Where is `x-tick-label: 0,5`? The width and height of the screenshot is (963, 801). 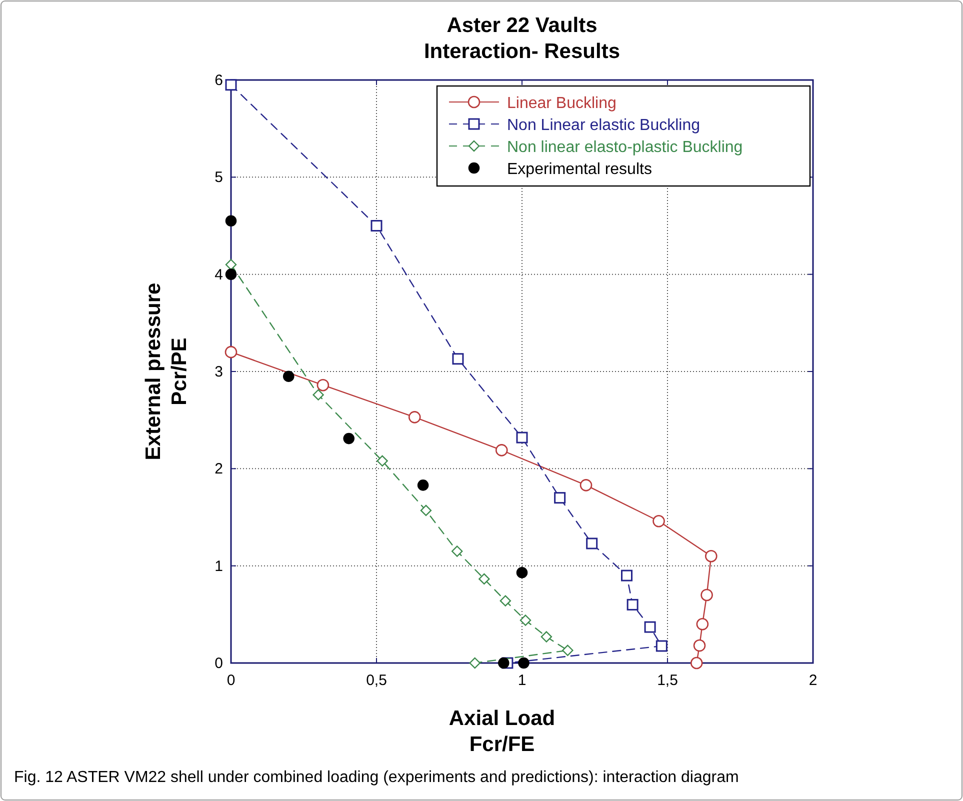 x-tick-label: 0,5 is located at coordinates (376, 680).